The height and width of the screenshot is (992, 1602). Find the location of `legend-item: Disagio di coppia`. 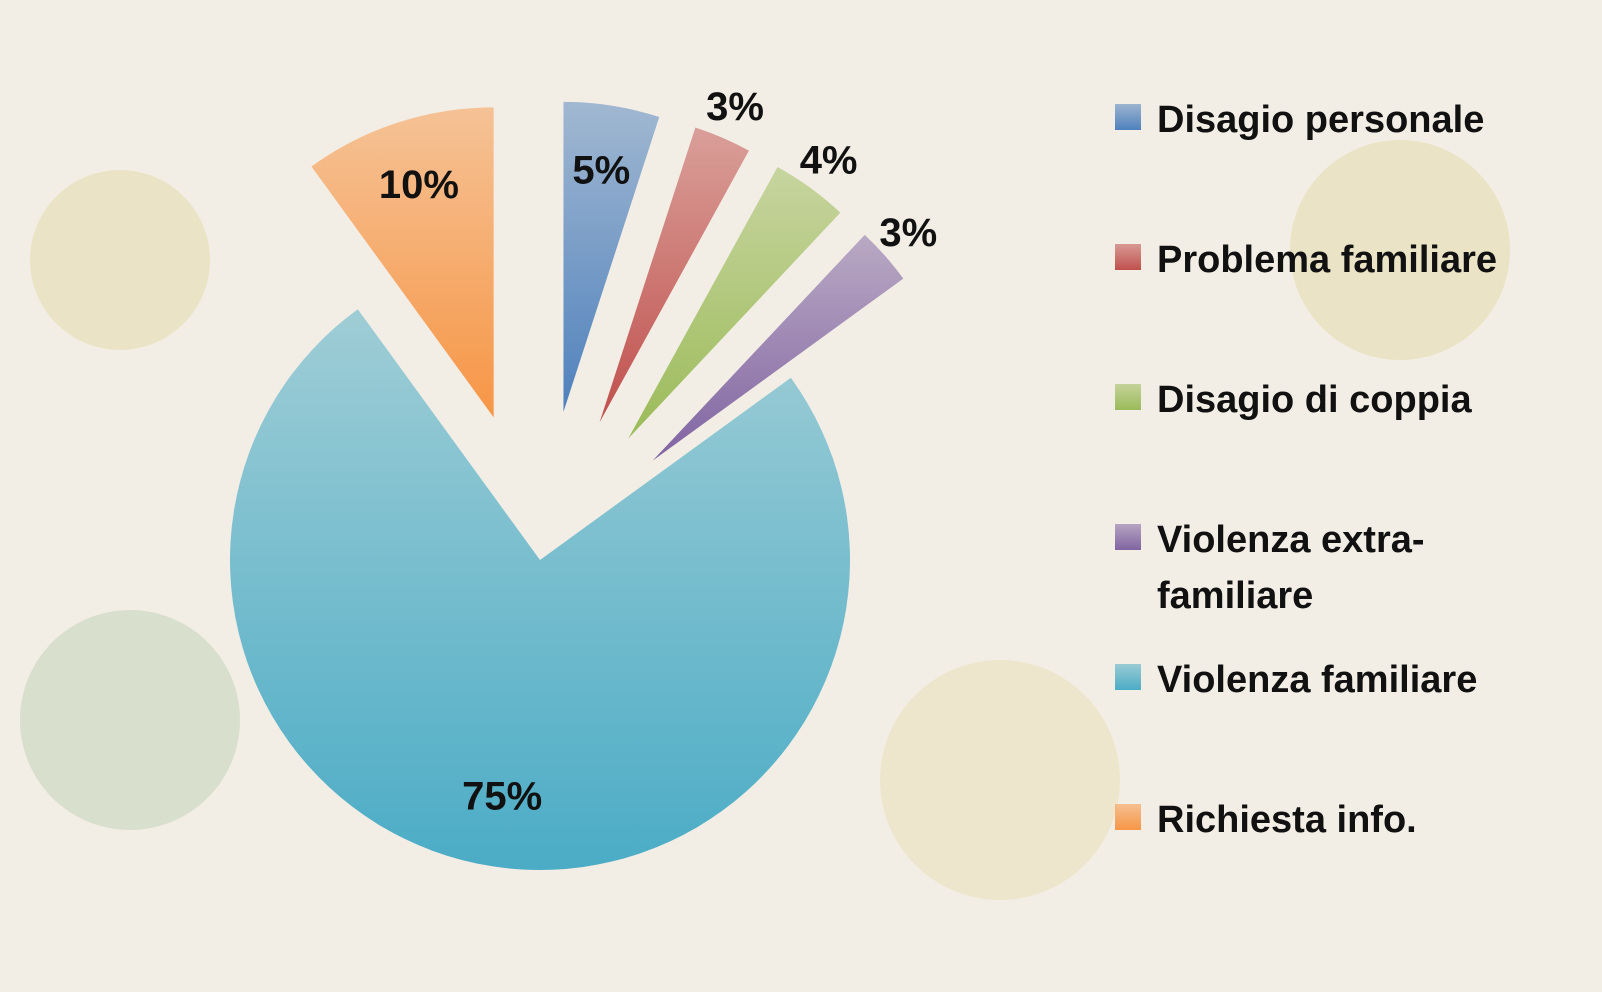

legend-item: Disagio di coppia is located at coordinates (1325, 442).